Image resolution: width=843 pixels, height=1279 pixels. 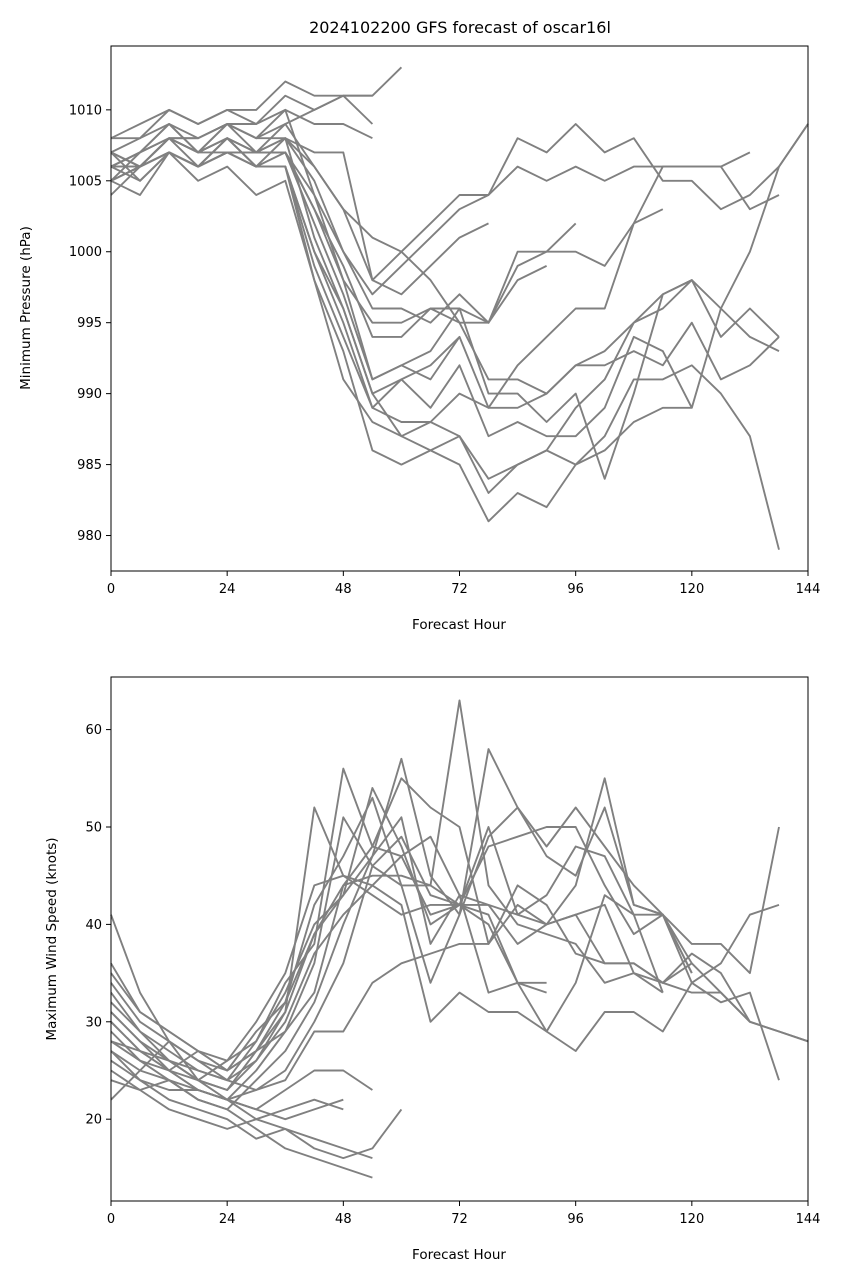 I want to click on pressure-x-axis-label: Forecast Hour, so click(x=459, y=625).